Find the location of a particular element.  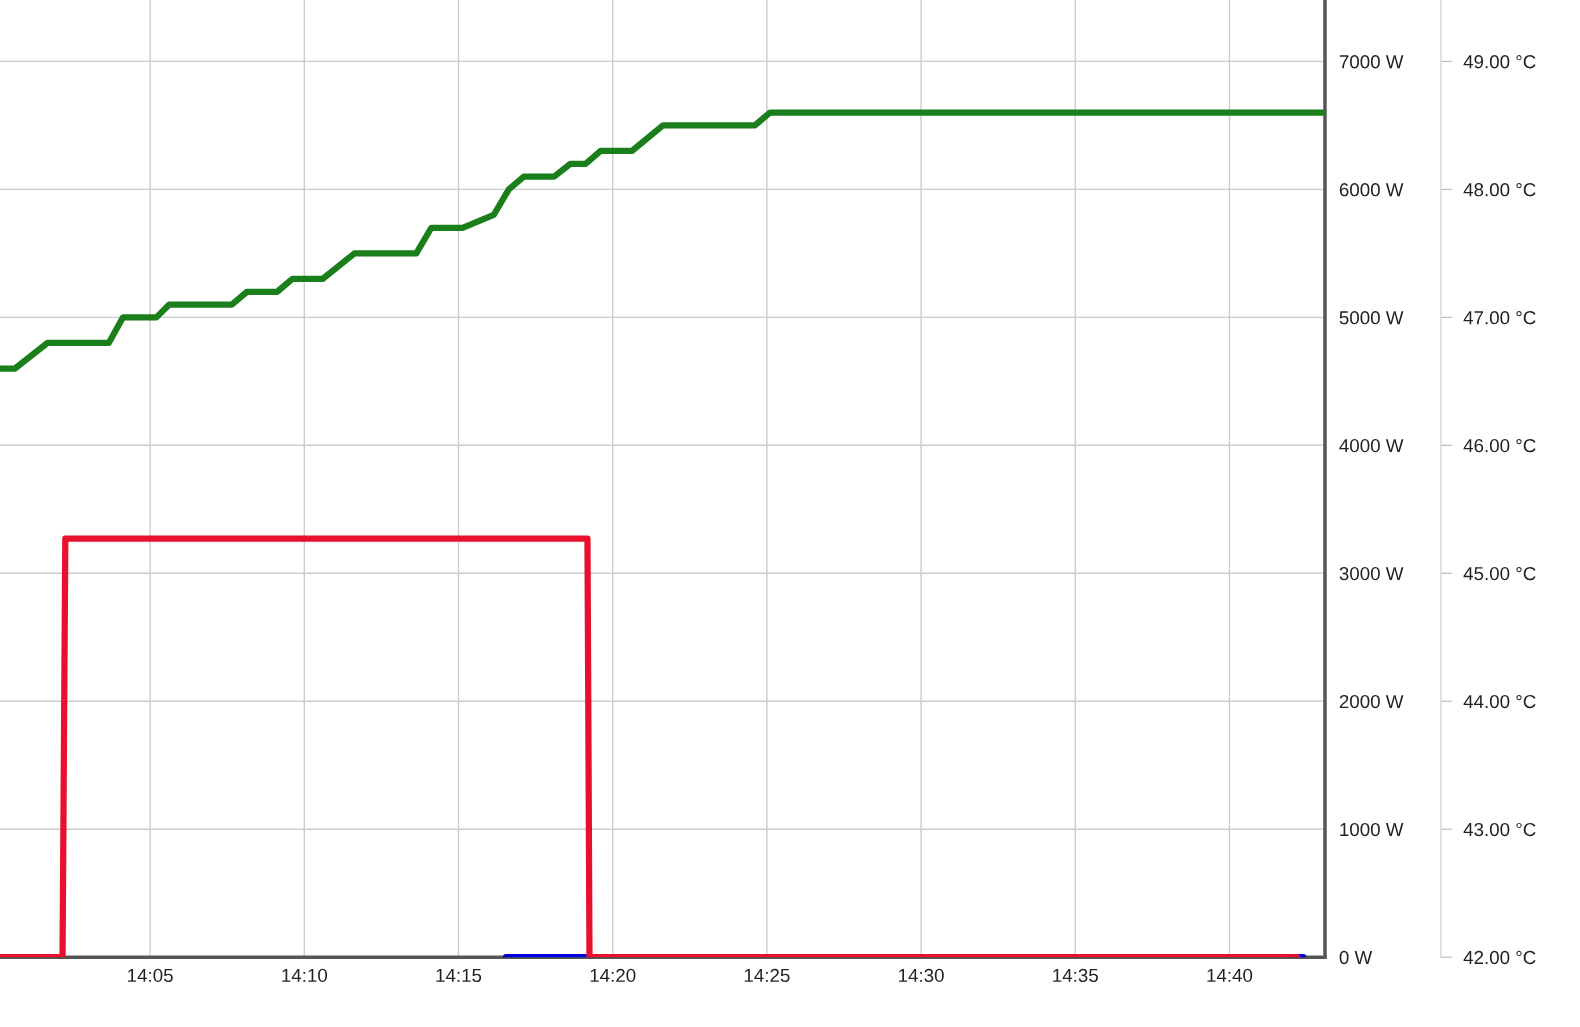

y-tick-label: 0 W is located at coordinates (1356, 957).